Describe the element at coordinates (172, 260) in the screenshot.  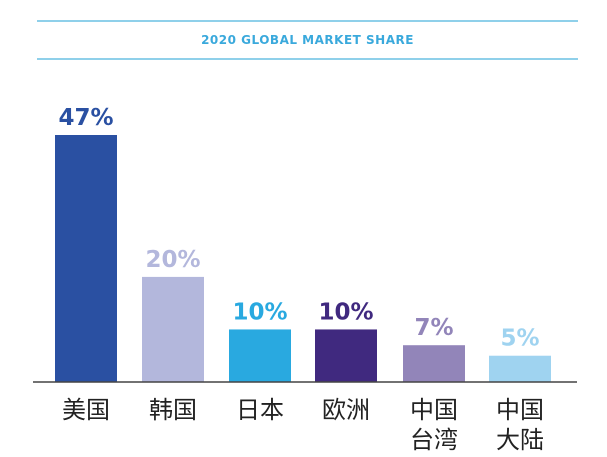
I see `value-label-1: 20%` at that location.